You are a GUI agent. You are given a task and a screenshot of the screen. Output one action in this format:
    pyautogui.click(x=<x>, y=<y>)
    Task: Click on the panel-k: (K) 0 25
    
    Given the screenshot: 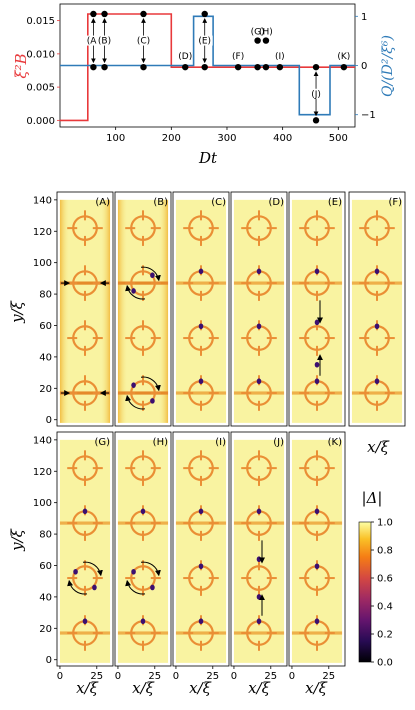 What is the action you would take?
    pyautogui.click(x=317, y=556)
    